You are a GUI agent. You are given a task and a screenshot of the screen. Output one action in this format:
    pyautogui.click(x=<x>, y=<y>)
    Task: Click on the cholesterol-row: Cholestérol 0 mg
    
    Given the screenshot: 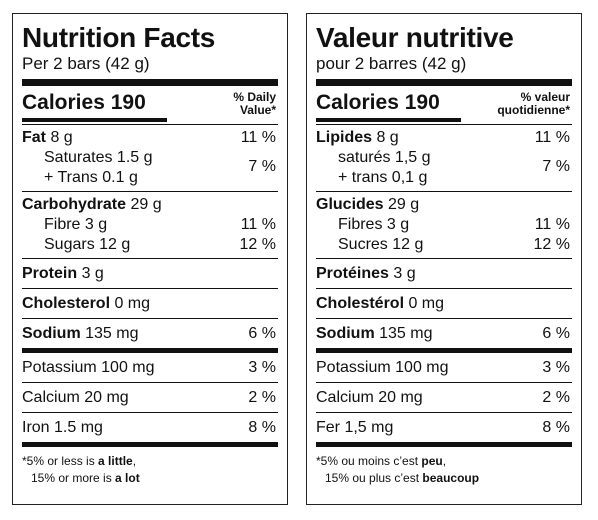 What is the action you would take?
    pyautogui.click(x=444, y=303)
    